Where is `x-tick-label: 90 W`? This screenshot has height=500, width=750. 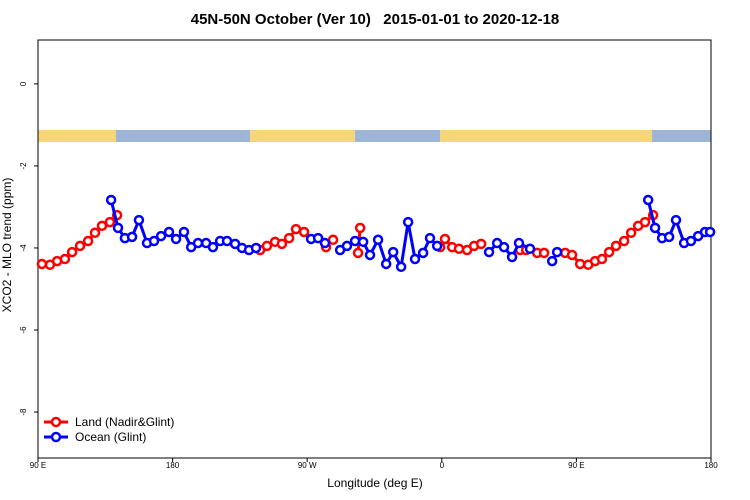 x-tick-label: 90 W is located at coordinates (307, 465).